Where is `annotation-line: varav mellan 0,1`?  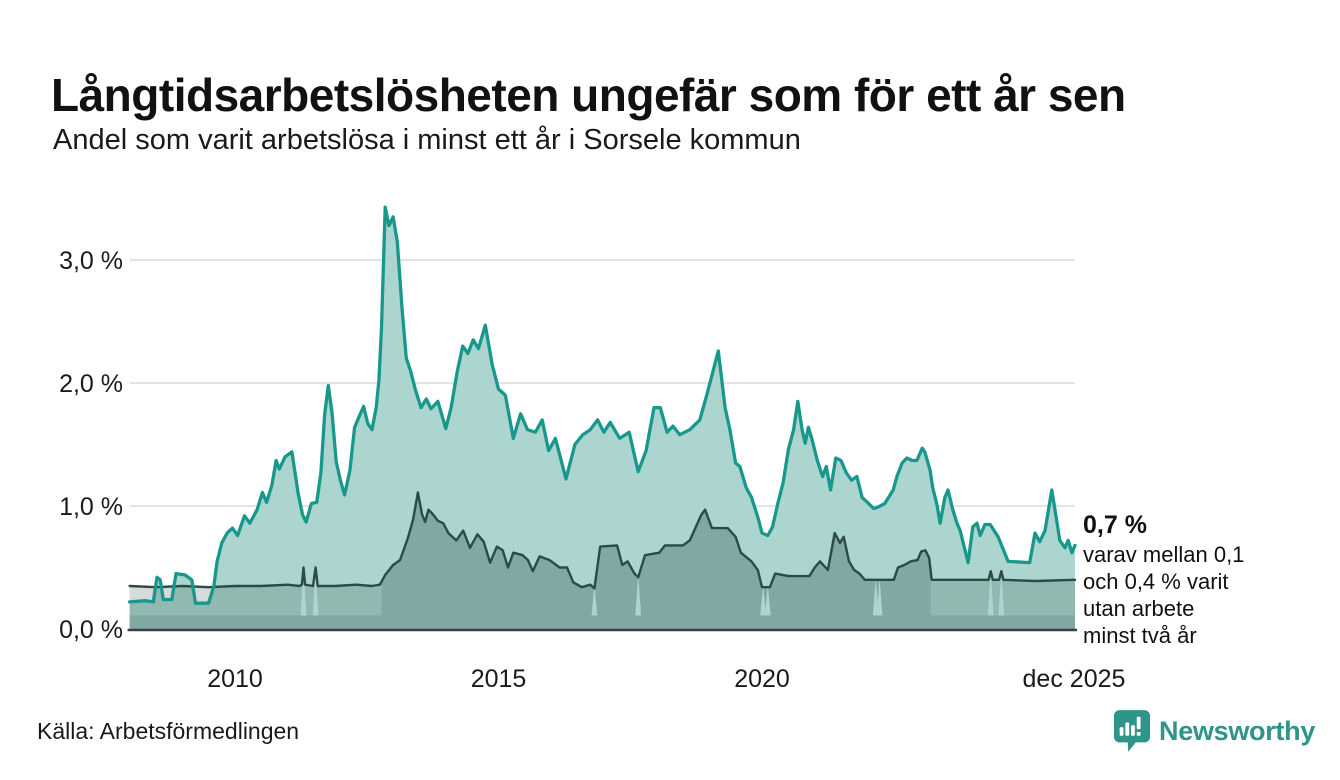 annotation-line: varav mellan 0,1 is located at coordinates (1164, 554).